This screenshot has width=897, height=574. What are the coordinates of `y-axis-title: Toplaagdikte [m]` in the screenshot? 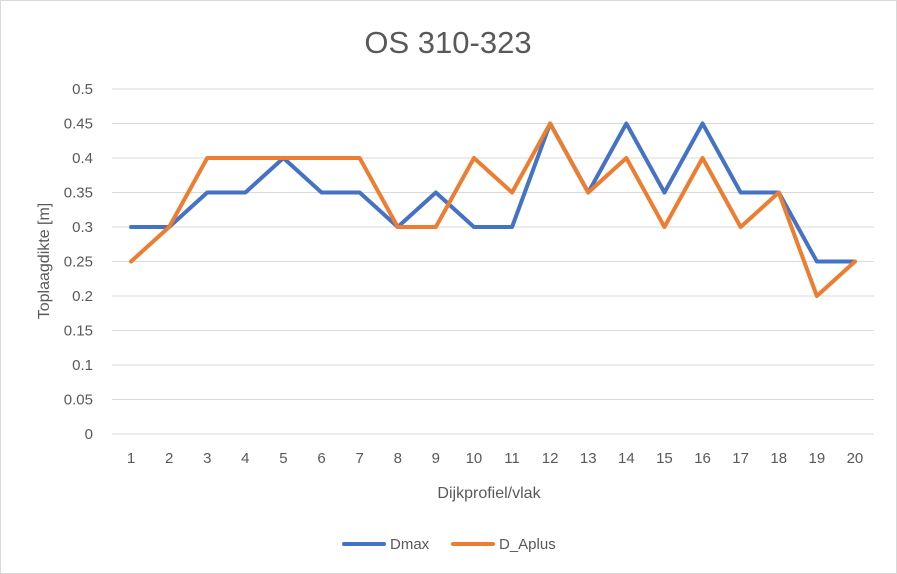 It's located at (44, 261).